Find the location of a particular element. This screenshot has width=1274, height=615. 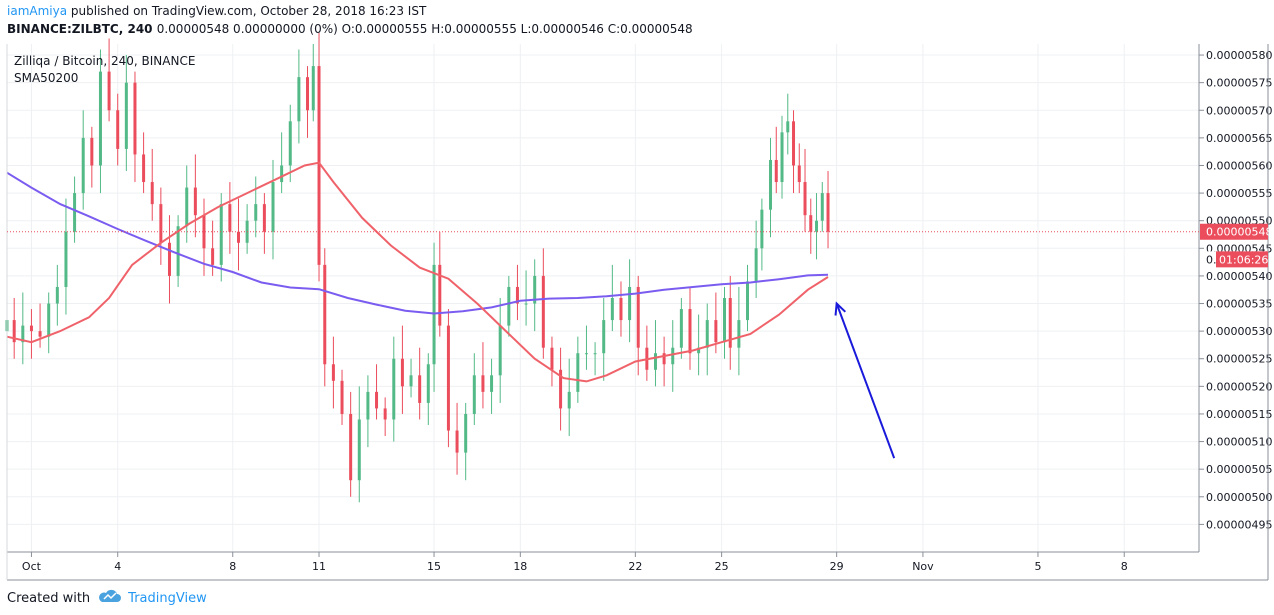

countdown-tag is located at coordinates (1242, 259).